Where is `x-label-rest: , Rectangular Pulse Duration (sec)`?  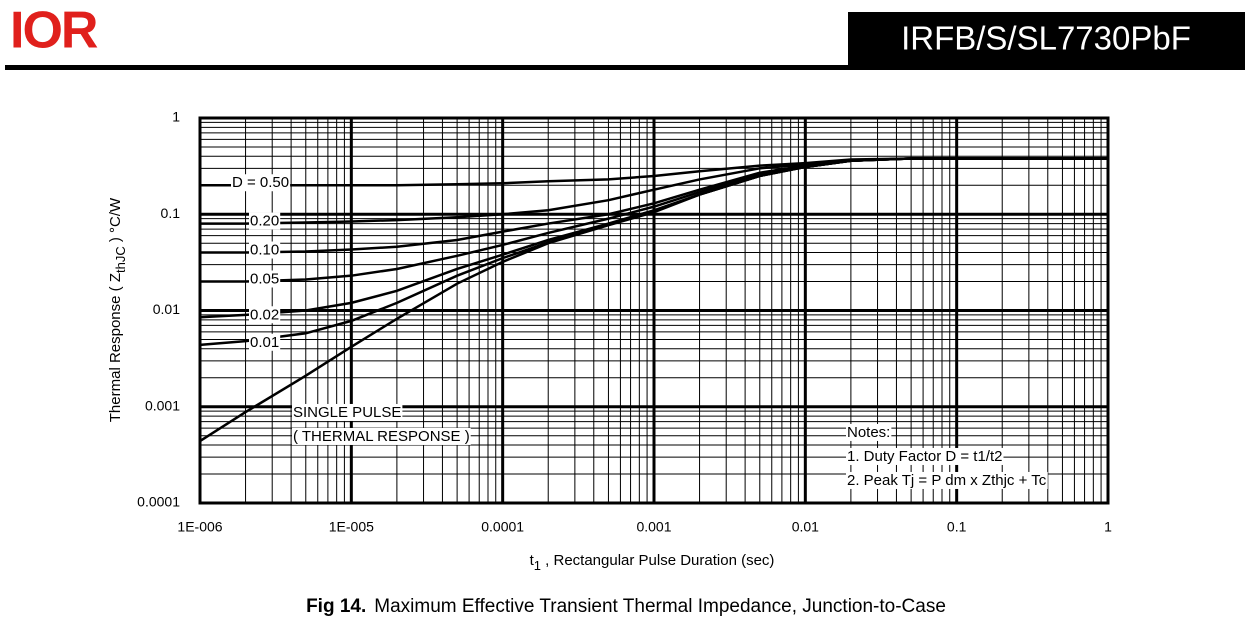 x-label-rest: , Rectangular Pulse Duration (sec) is located at coordinates (657, 560).